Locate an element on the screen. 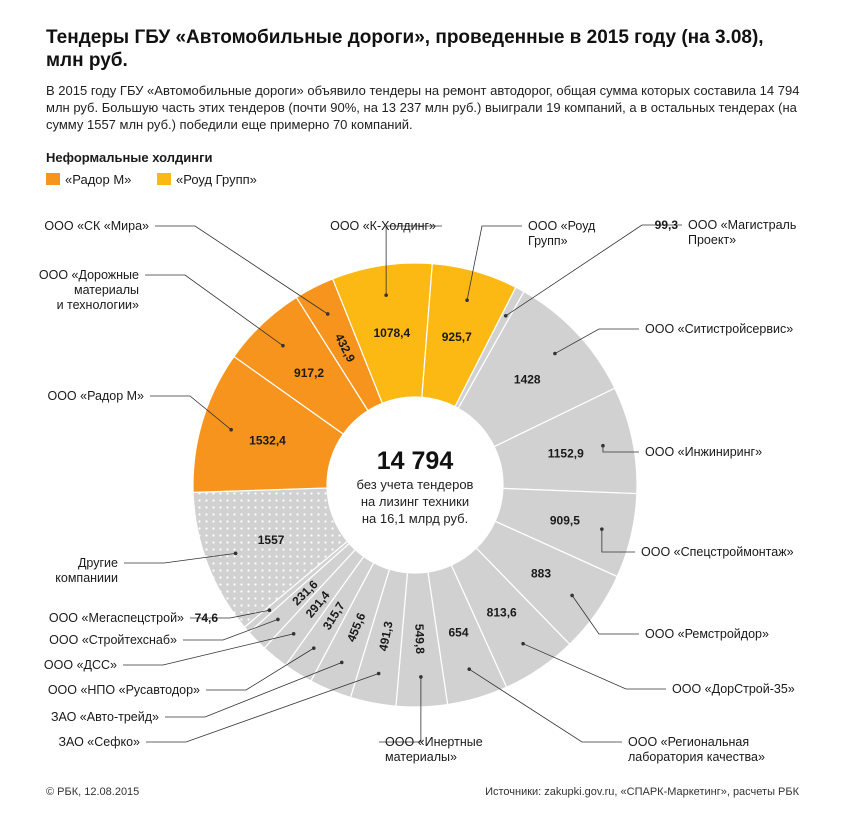 Image resolution: width=843 pixels, height=830 pixels. company-label: ООО «Магистраль Проект» is located at coordinates (742, 232).